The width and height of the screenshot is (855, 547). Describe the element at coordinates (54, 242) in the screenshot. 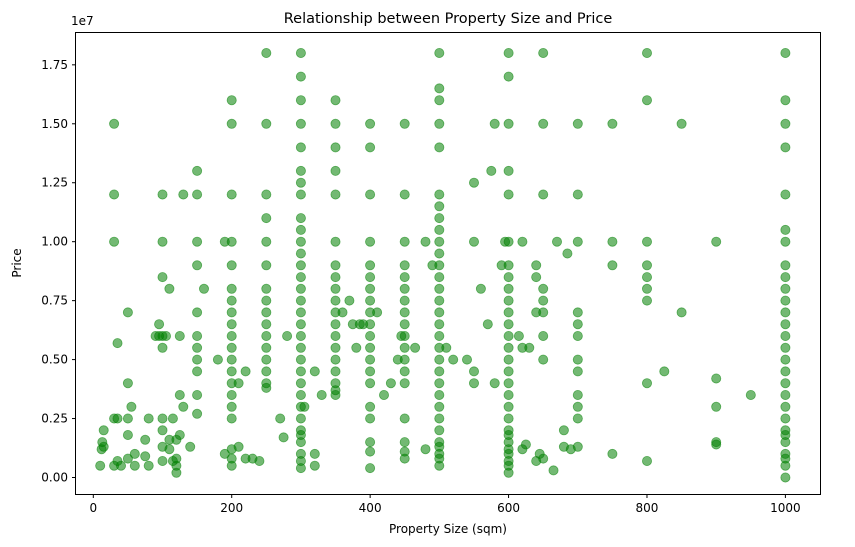

I see `y-tick-label: 1.00` at that location.